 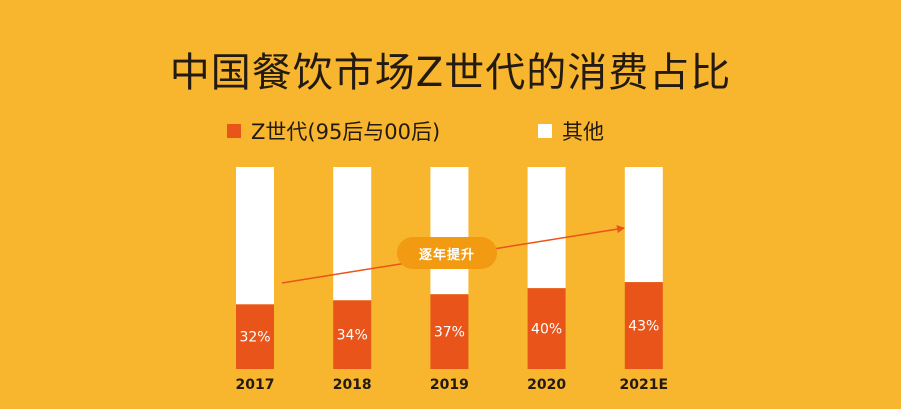 I want to click on legend-swatch-others, so click(x=545, y=131).